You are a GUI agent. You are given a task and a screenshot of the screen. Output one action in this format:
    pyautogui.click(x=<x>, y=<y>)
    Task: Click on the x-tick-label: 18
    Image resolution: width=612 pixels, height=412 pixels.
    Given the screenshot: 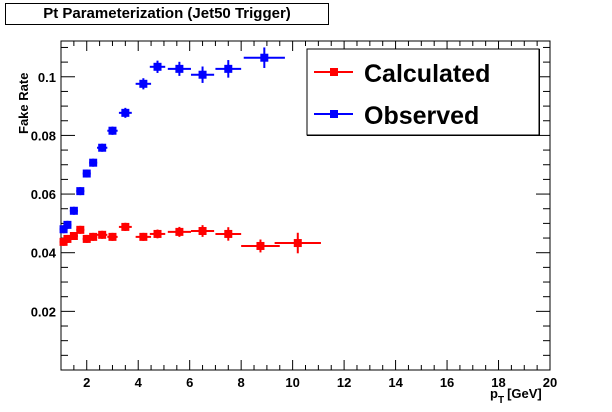 What is the action you would take?
    pyautogui.click(x=498, y=382)
    